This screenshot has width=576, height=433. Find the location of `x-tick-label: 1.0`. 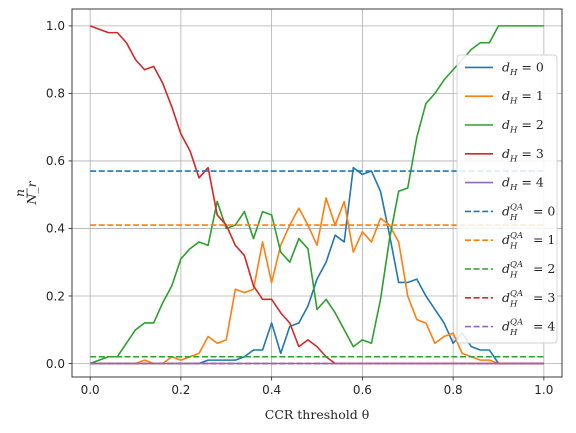

x-tick-label: 1.0 is located at coordinates (543, 390).